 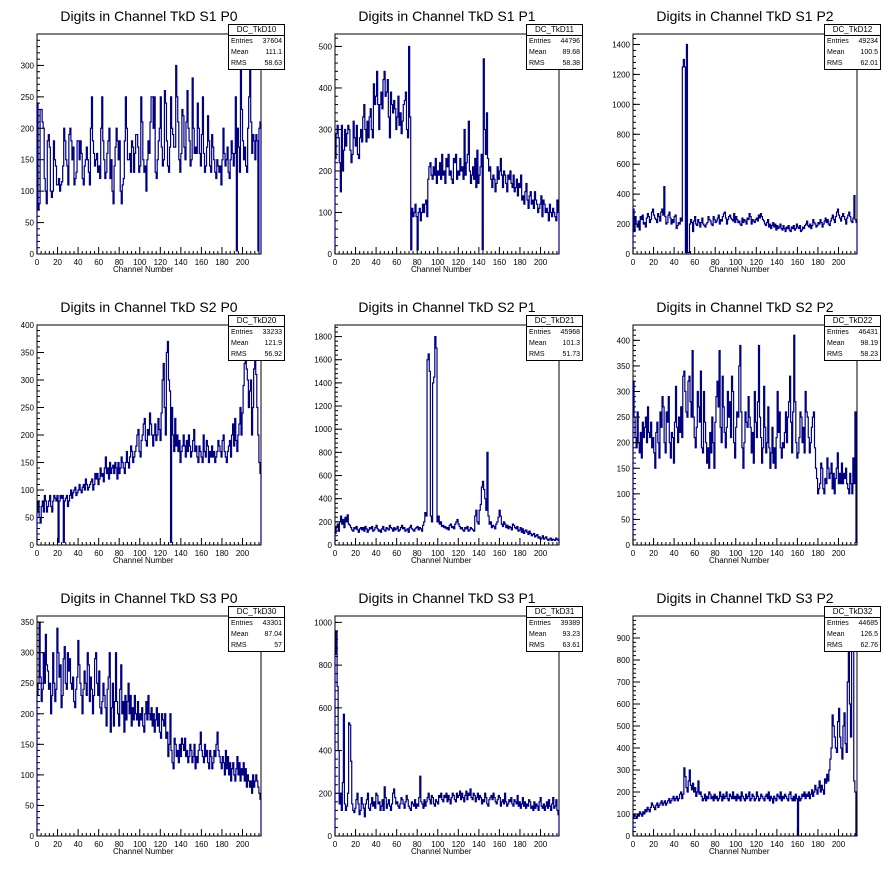 What do you see at coordinates (852, 623) in the screenshot?
I see `stats-row: Entries 44685` at bounding box center [852, 623].